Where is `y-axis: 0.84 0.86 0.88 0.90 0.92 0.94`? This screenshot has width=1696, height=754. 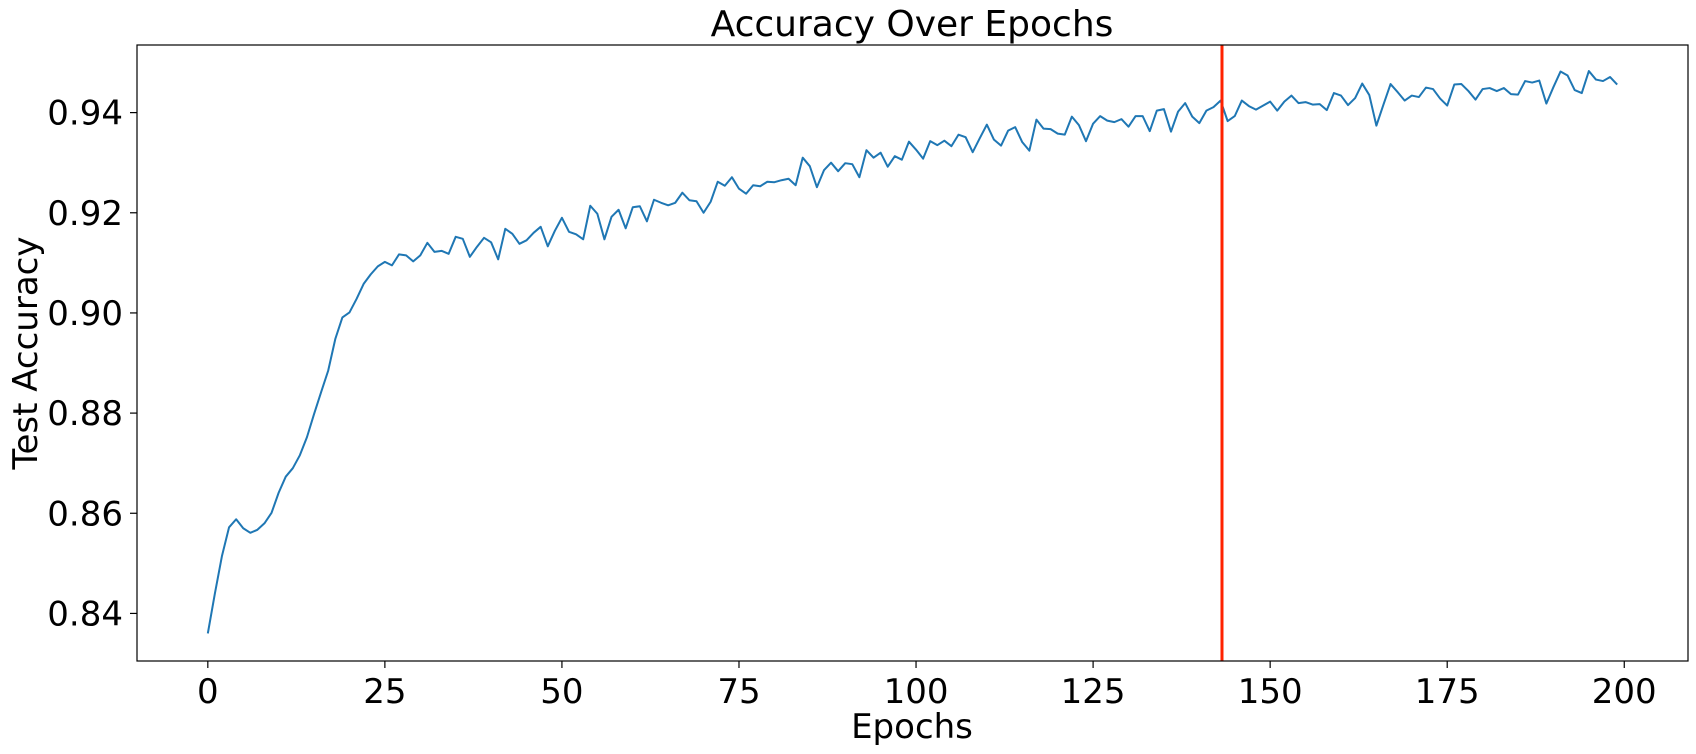
y-axis: 0.84 0.86 0.88 0.90 0.92 0.94 is located at coordinates (92, 364).